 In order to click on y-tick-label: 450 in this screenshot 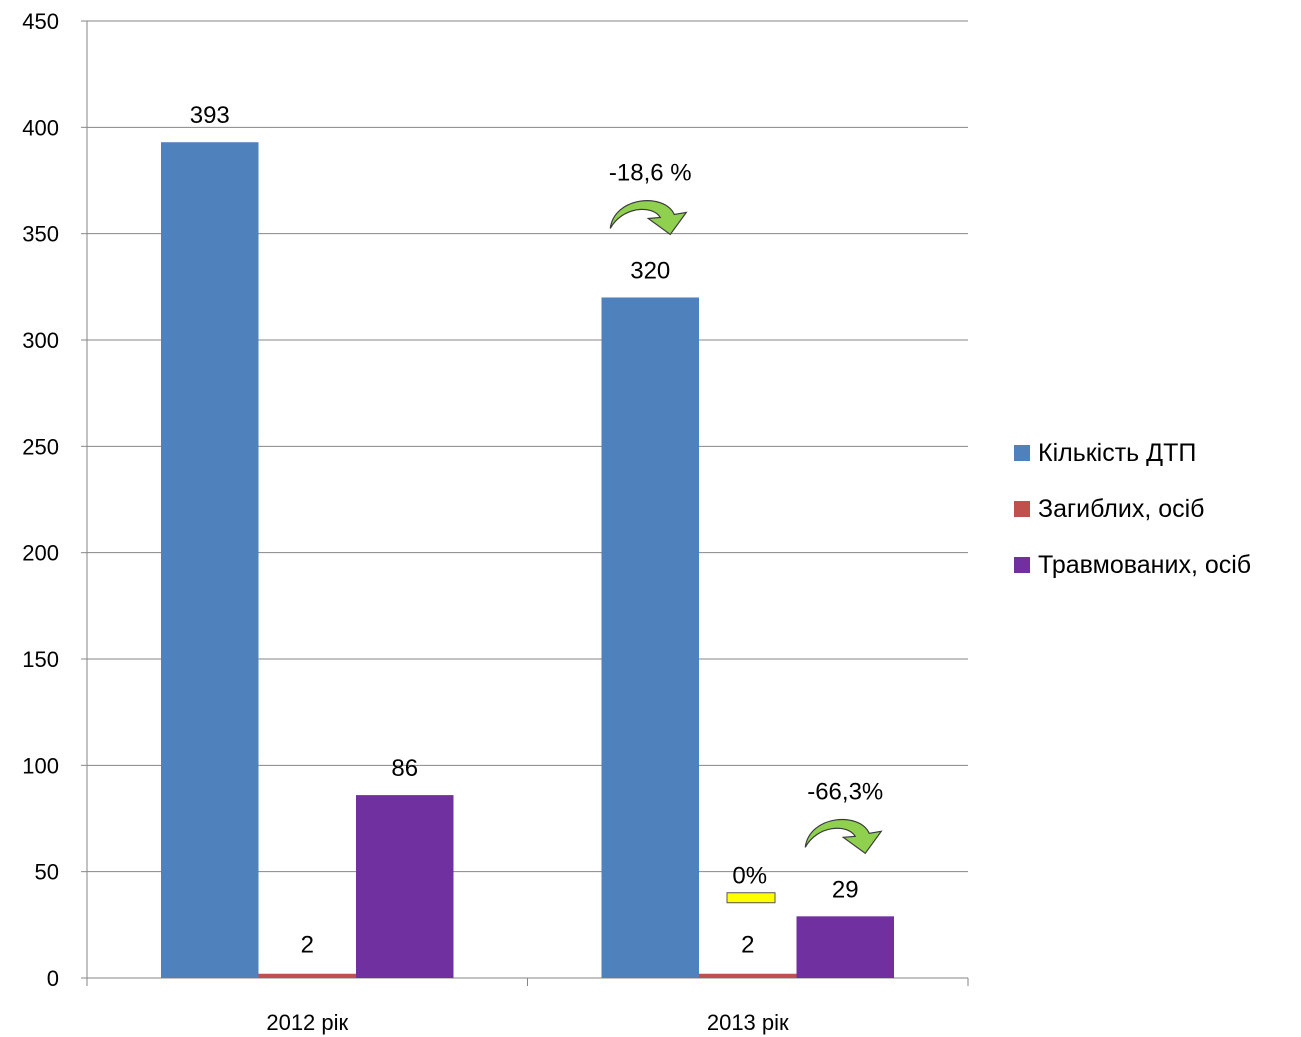, I will do `click(40, 21)`.